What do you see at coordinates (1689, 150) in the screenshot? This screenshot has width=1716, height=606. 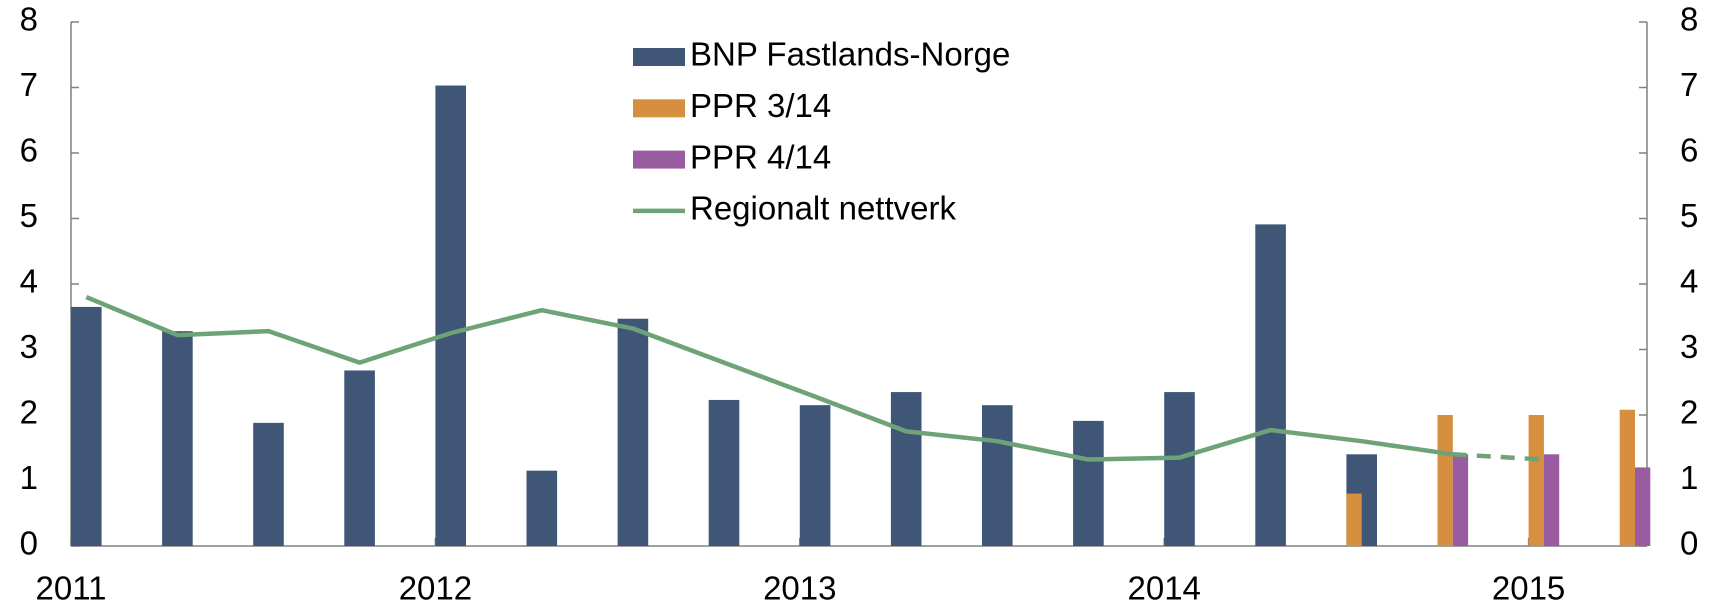 I see `y2-tick-label: 6` at bounding box center [1689, 150].